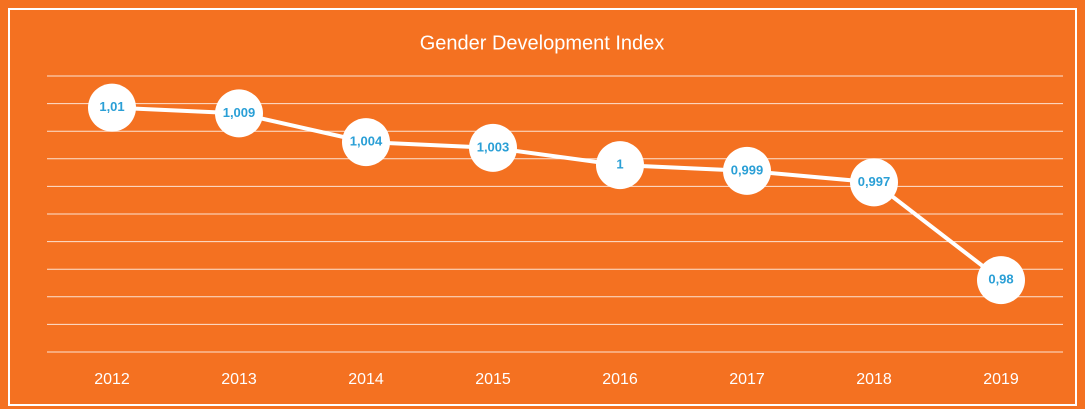  What do you see at coordinates (239, 379) in the screenshot?
I see `x-tick-label: 2013` at bounding box center [239, 379].